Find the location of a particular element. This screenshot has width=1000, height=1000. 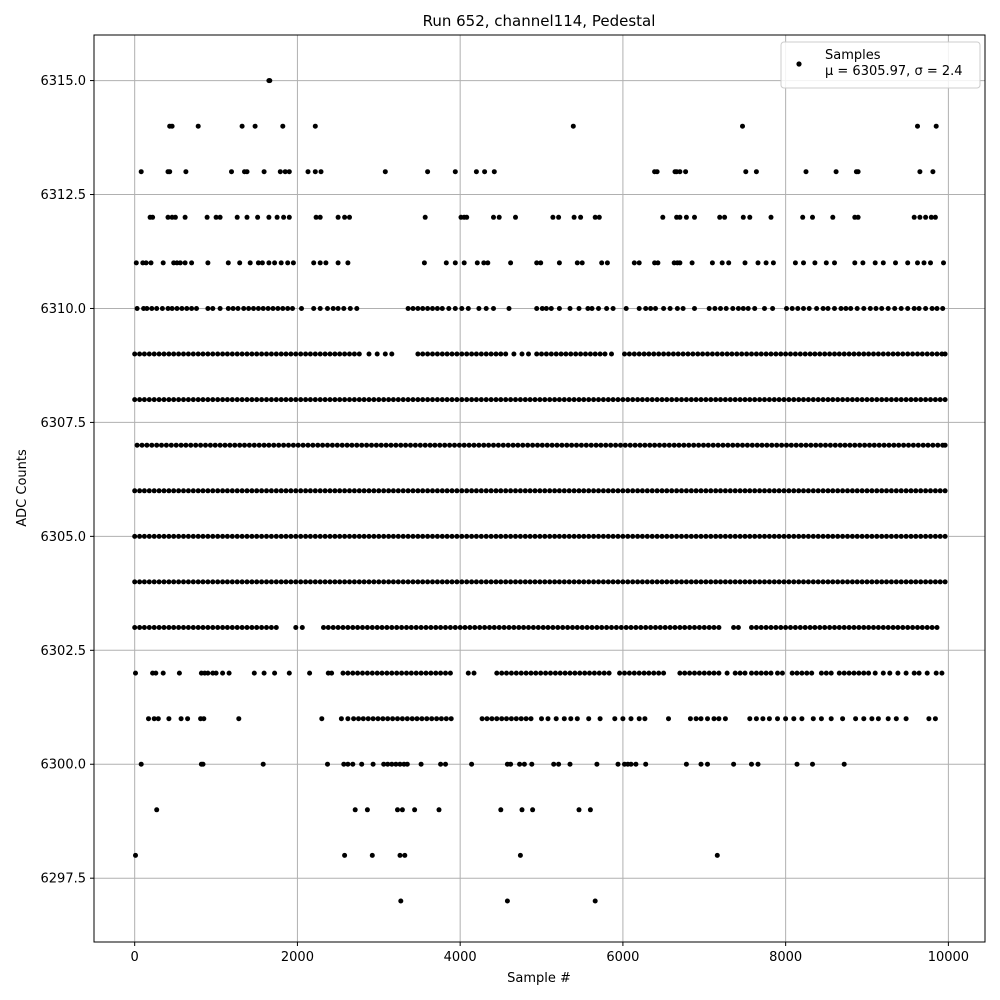

x-tick-label: 8000 is located at coordinates (785, 957).